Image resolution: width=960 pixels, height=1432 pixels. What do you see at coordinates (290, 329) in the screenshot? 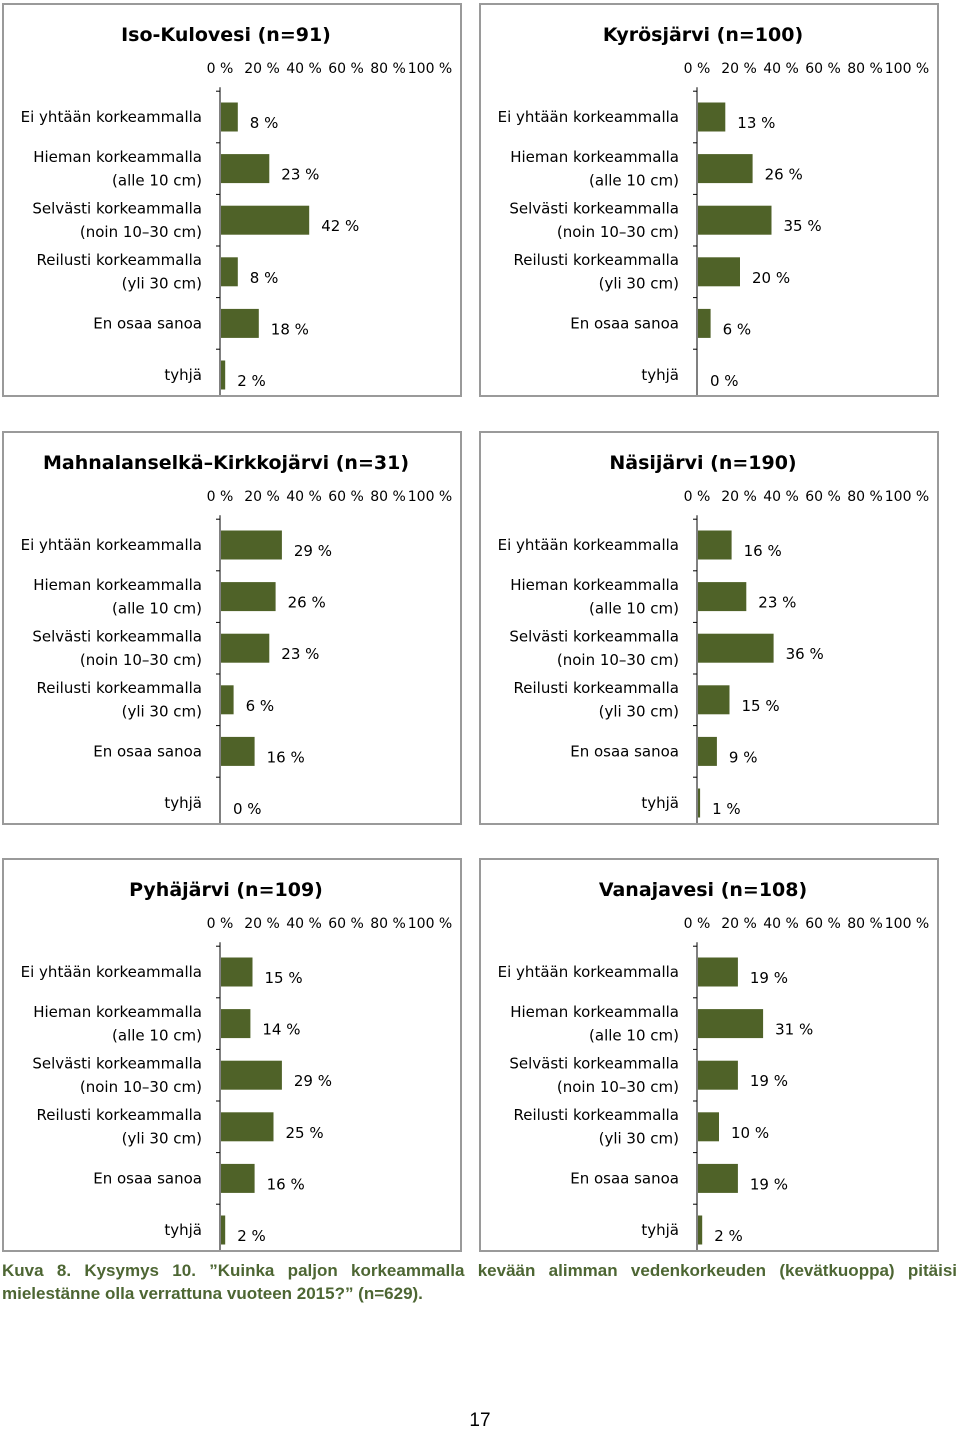
I see `data-label: 18 %` at bounding box center [290, 329].